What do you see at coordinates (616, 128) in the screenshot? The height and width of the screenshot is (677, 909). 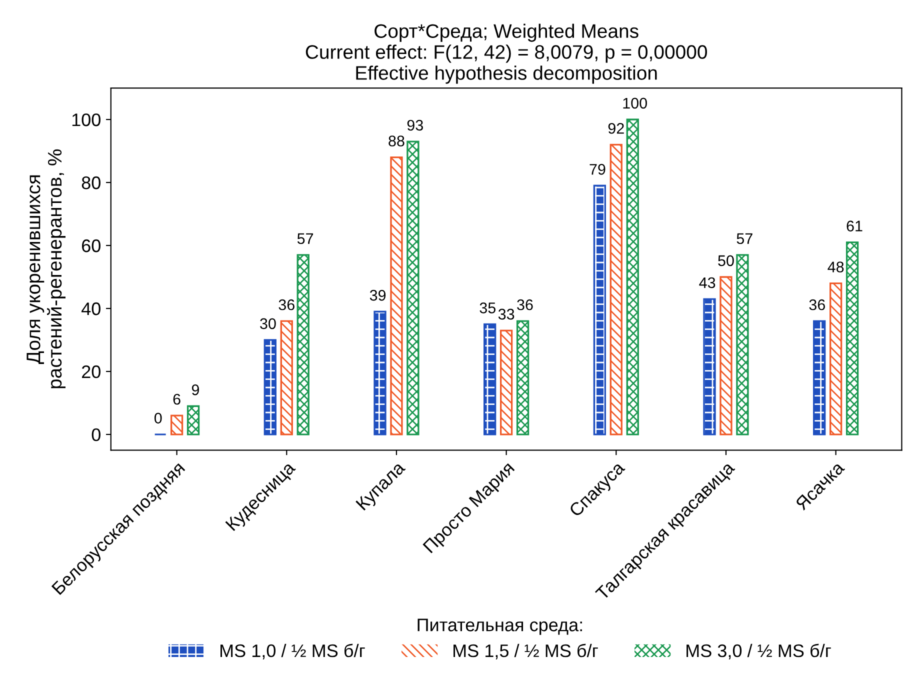 I see `data-label: 92` at bounding box center [616, 128].